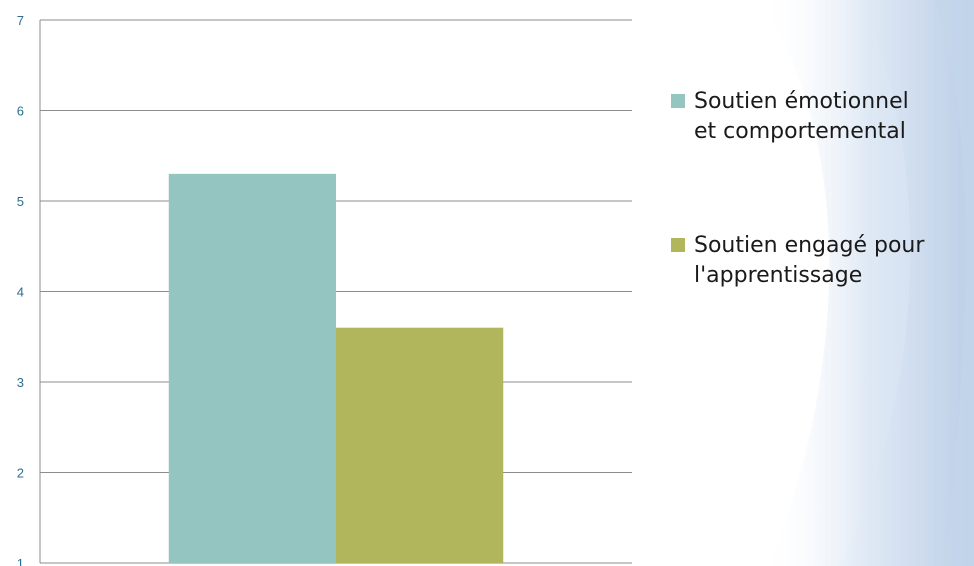 The image size is (974, 566). What do you see at coordinates (778, 275) in the screenshot?
I see `legend-label: l'apprentissage` at bounding box center [778, 275].